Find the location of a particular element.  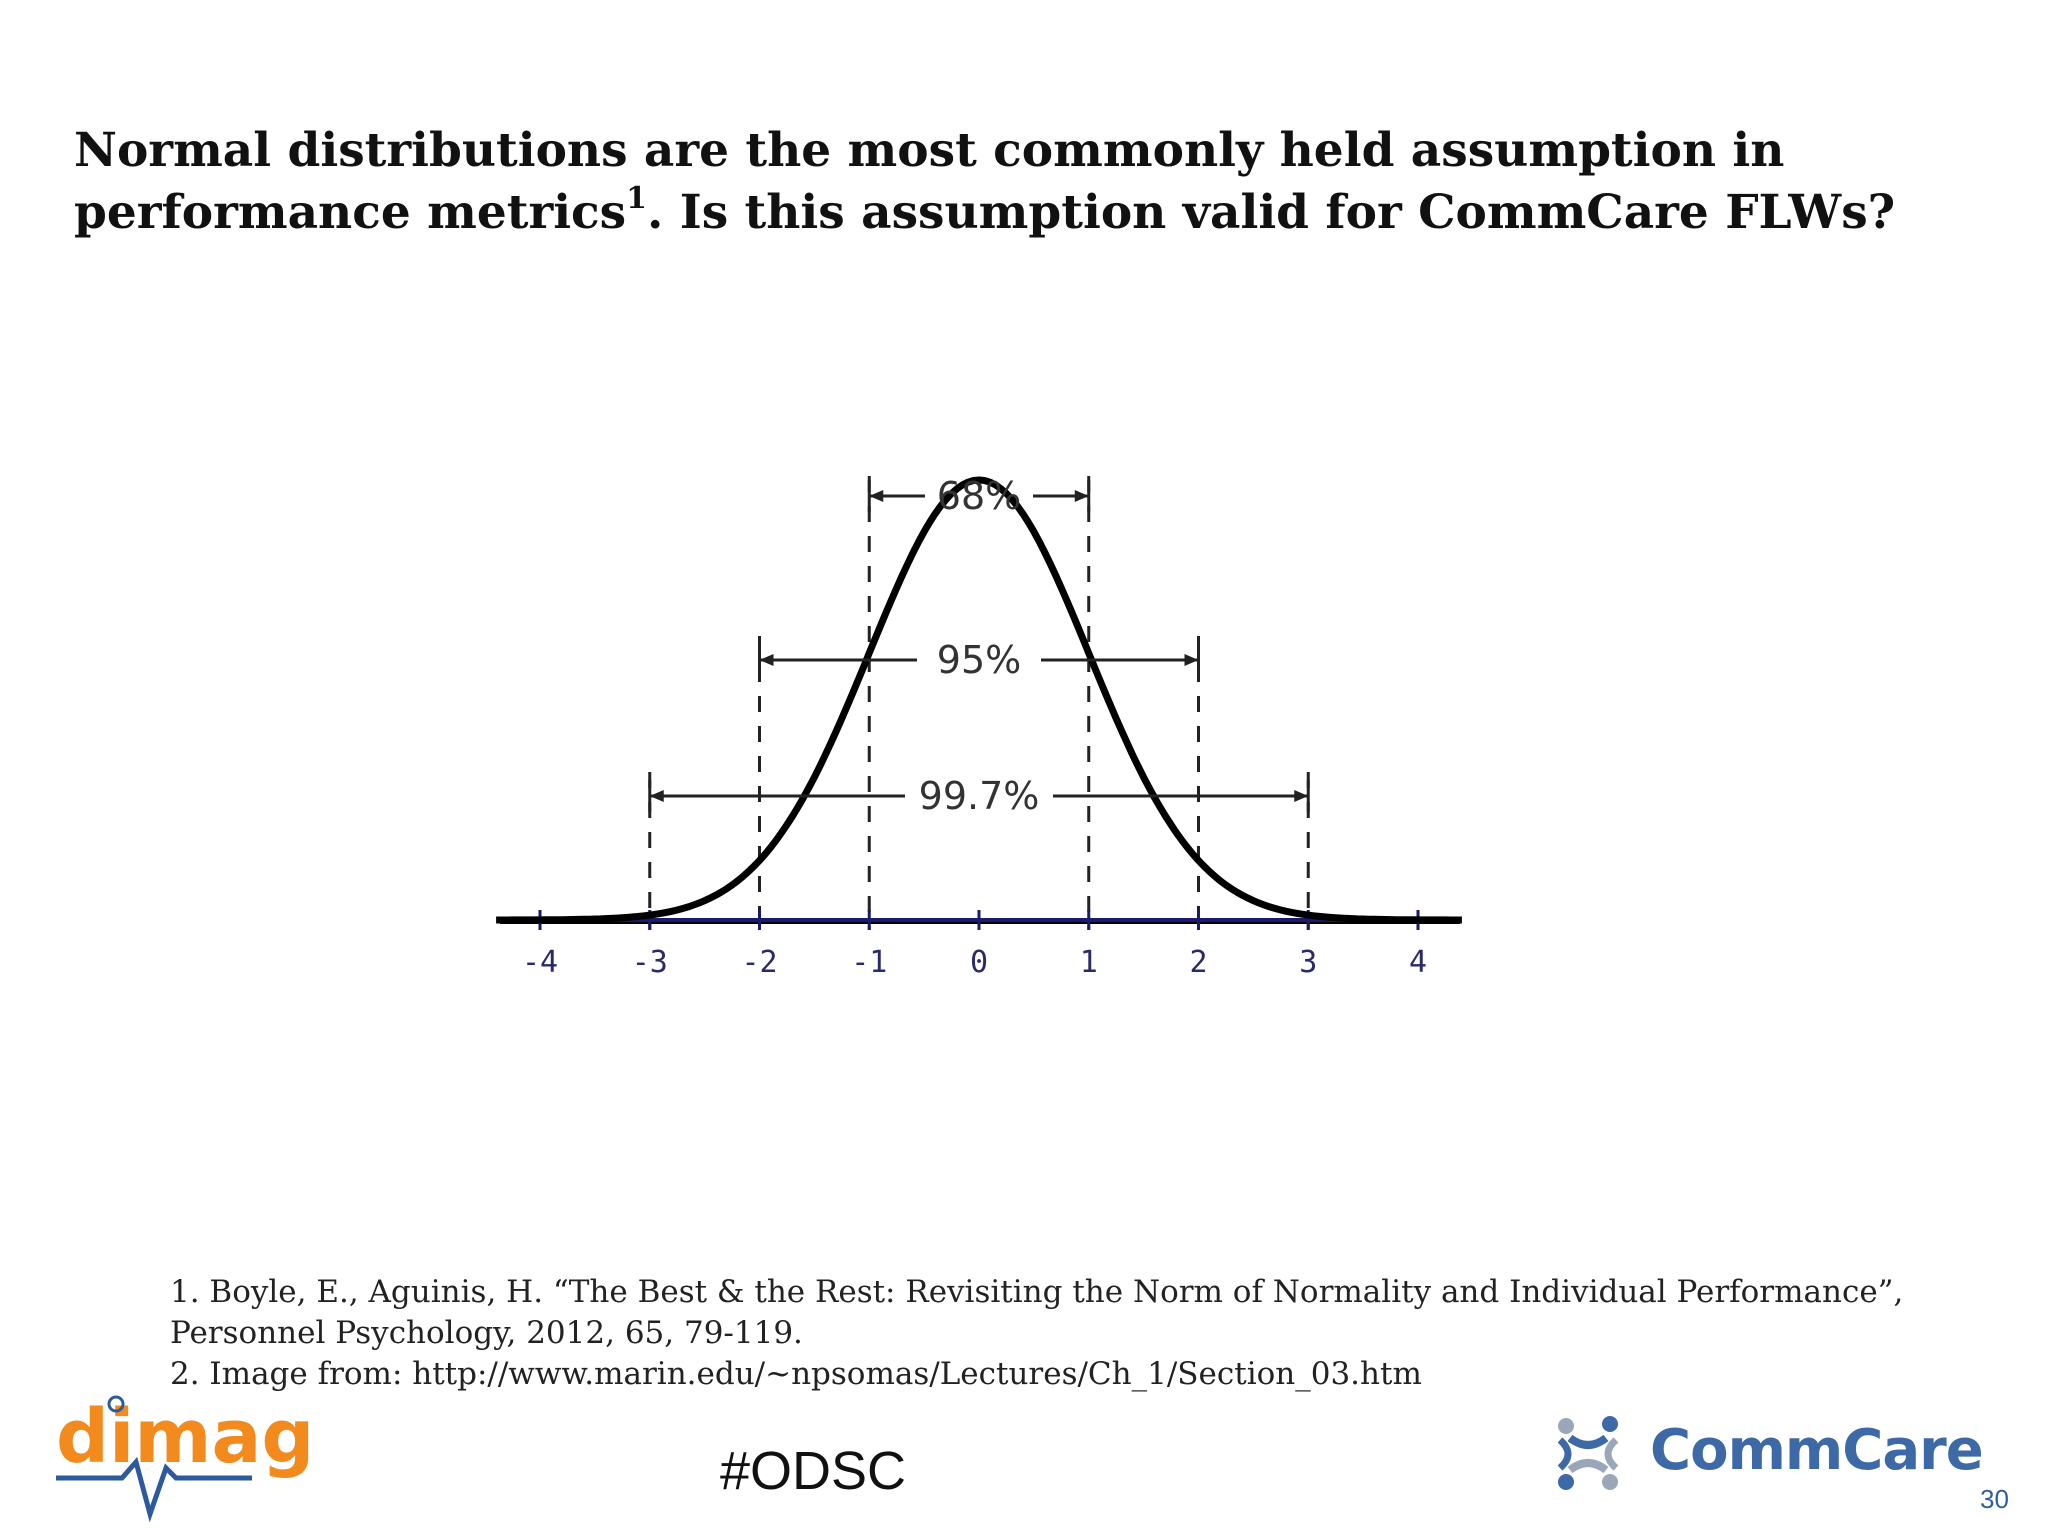

commcare-logo-text: CommCare is located at coordinates (1817, 1450).